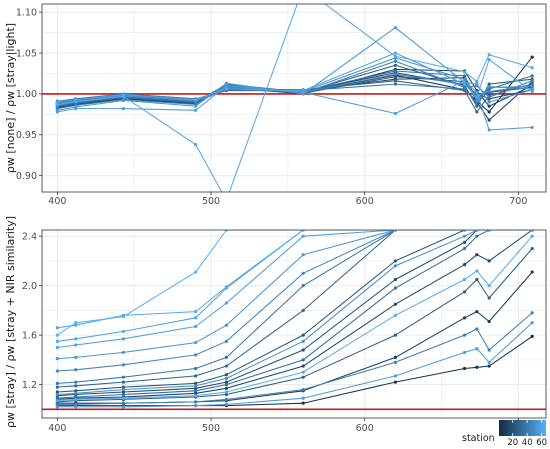  I want to click on y-ticks-bottom: 1.2 1.6 2.0 2.4, so click(32, 311).